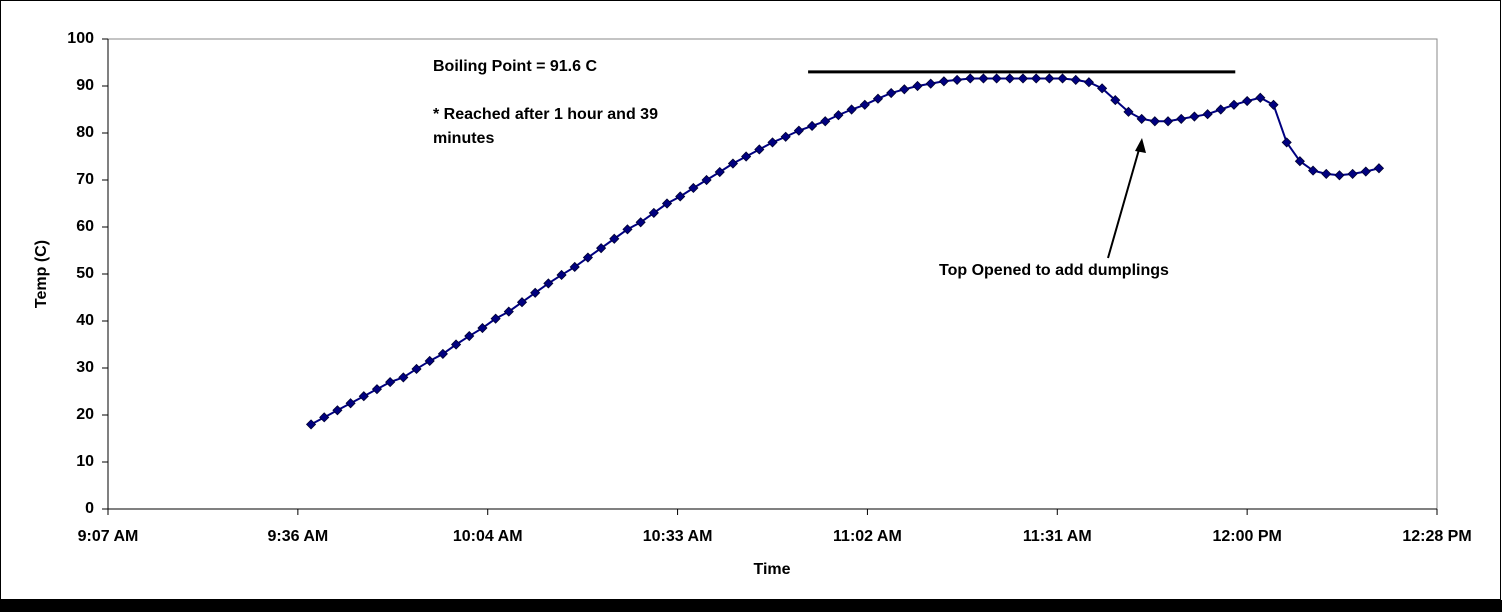 This screenshot has height=612, width=1502. What do you see at coordinates (89, 508) in the screenshot?
I see `y-tick-label: 0` at bounding box center [89, 508].